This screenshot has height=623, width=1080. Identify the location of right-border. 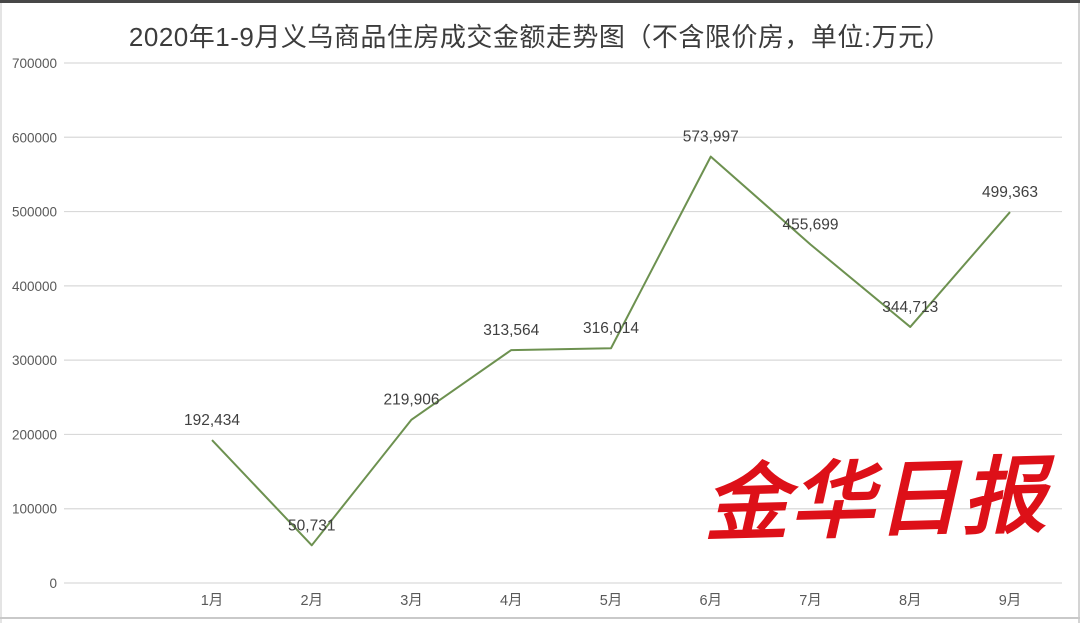
(1079, 313).